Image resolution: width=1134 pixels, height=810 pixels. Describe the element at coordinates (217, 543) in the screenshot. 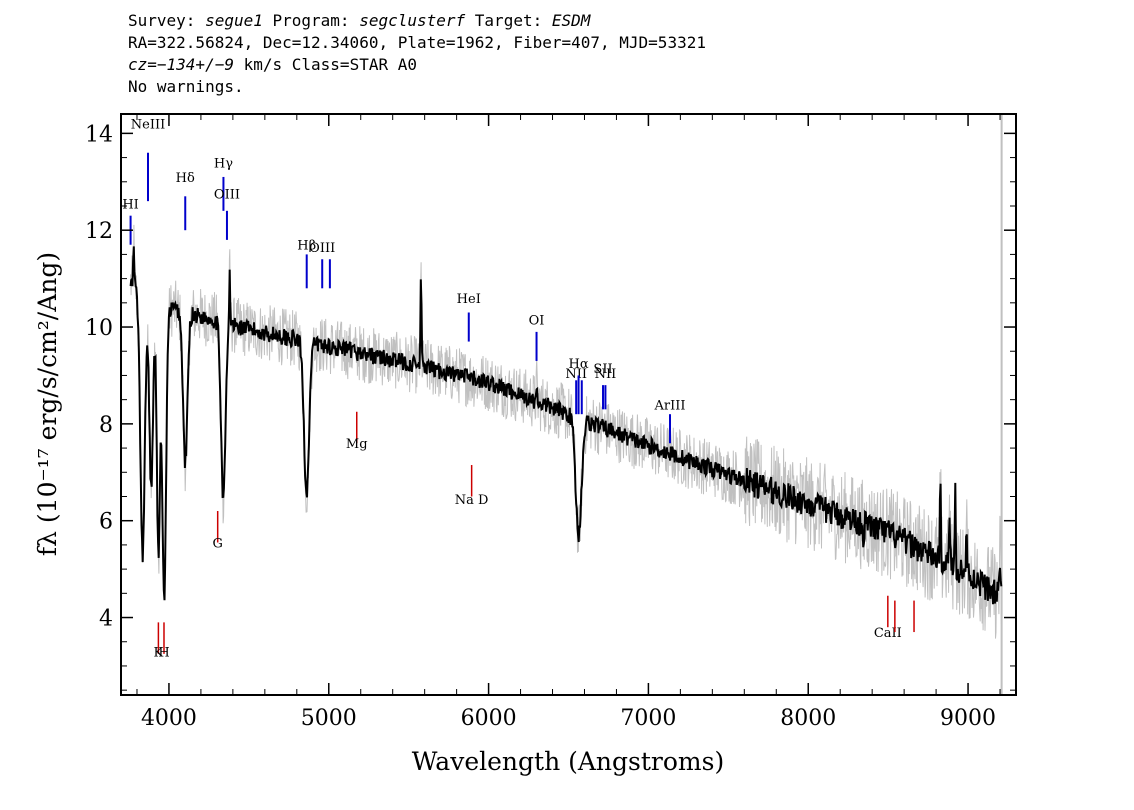

I see `absorption-line-label: G` at that location.